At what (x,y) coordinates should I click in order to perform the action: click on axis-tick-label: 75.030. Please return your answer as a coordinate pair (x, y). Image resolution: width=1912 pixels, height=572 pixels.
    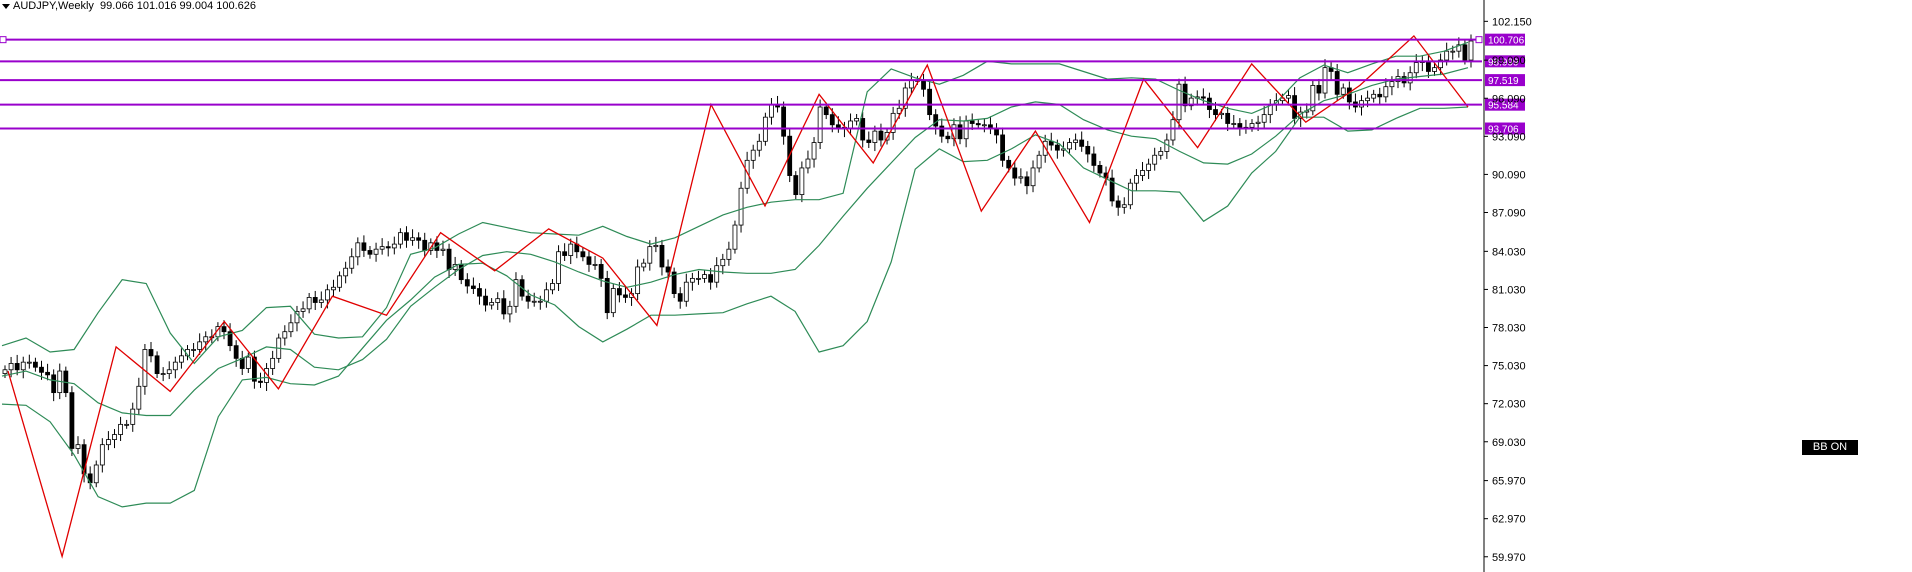
    Looking at the image, I should click on (1509, 367).